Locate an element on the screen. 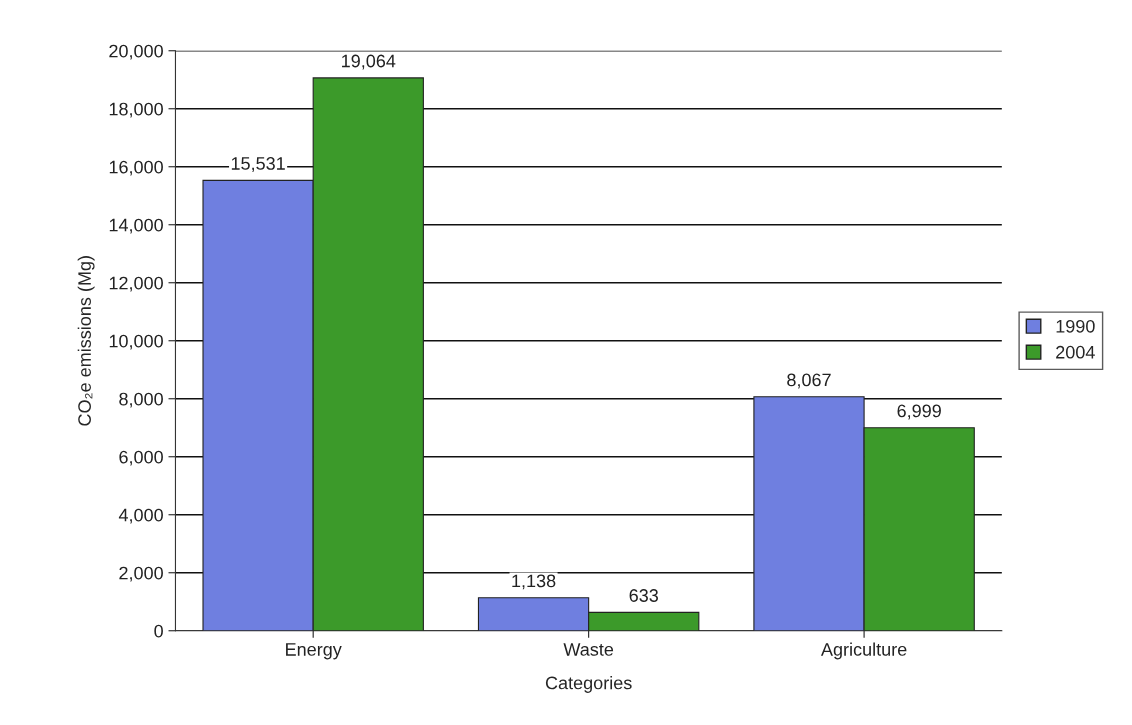  y-tick-label: 20,000 is located at coordinates (136, 52).